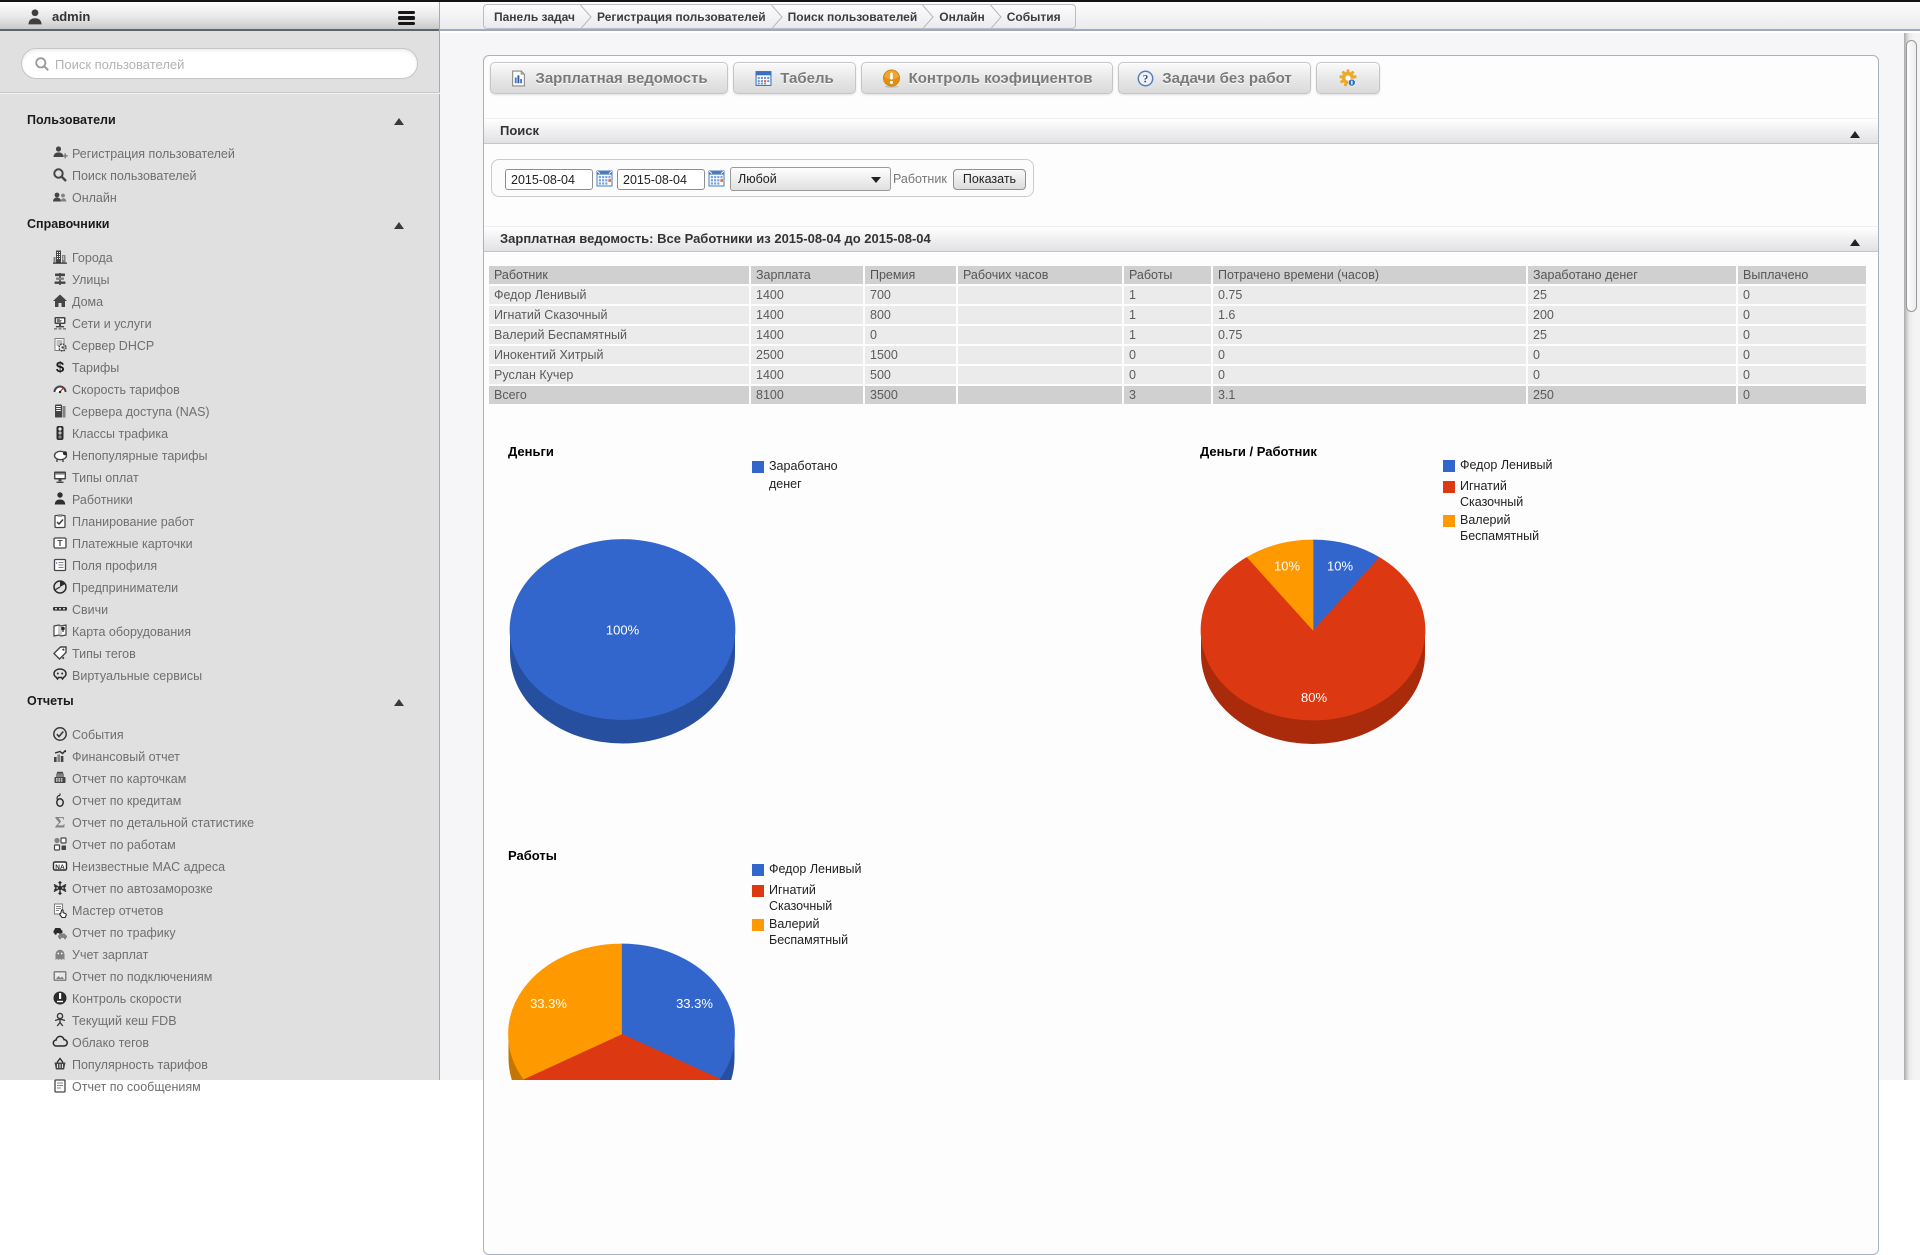 The image size is (1920, 1255). What do you see at coordinates (623, 630) in the screenshot?
I see `svg-text: 100%` at bounding box center [623, 630].